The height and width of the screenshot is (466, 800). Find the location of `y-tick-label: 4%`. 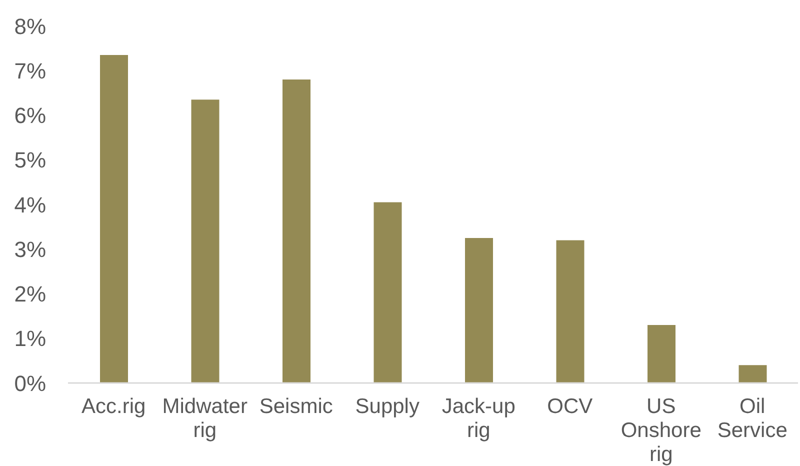

y-tick-label: 4% is located at coordinates (30, 205).